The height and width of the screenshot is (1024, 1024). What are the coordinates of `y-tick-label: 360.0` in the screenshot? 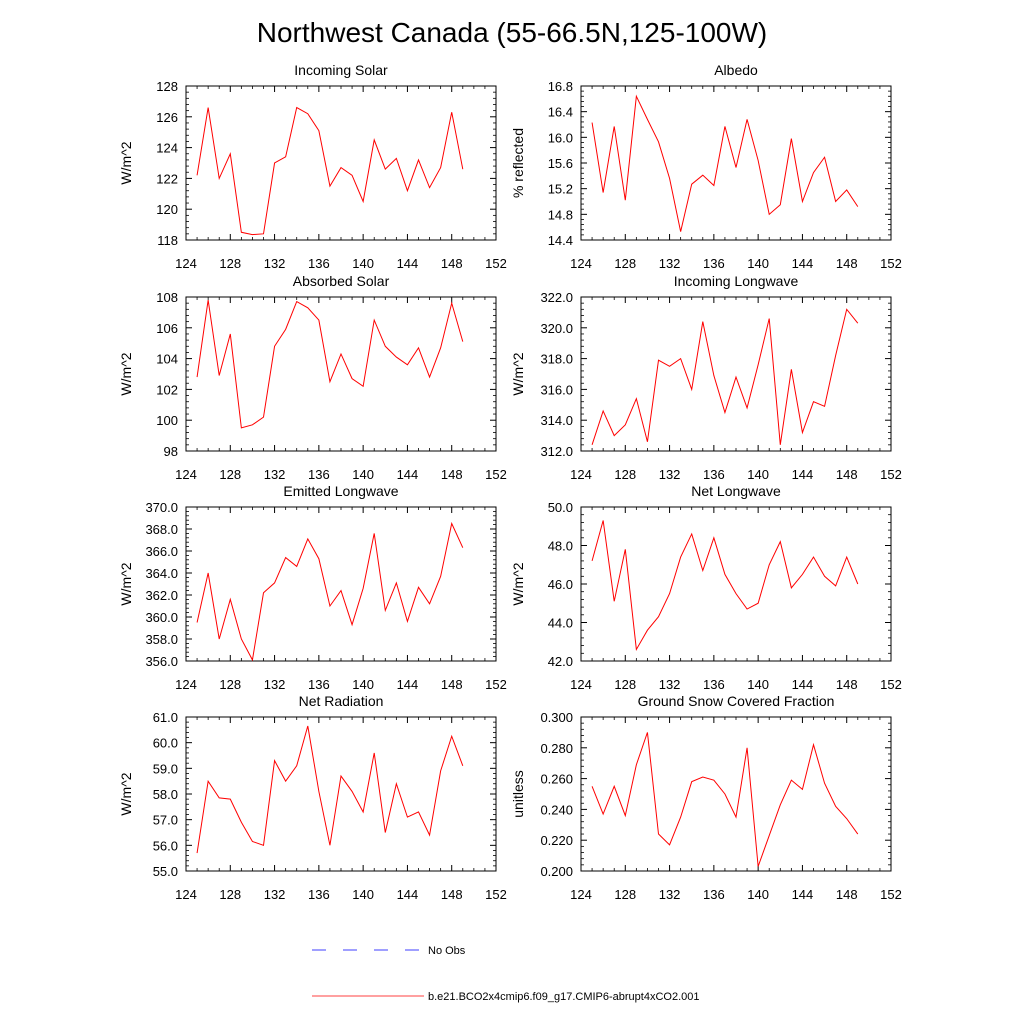 It's located at (161, 617).